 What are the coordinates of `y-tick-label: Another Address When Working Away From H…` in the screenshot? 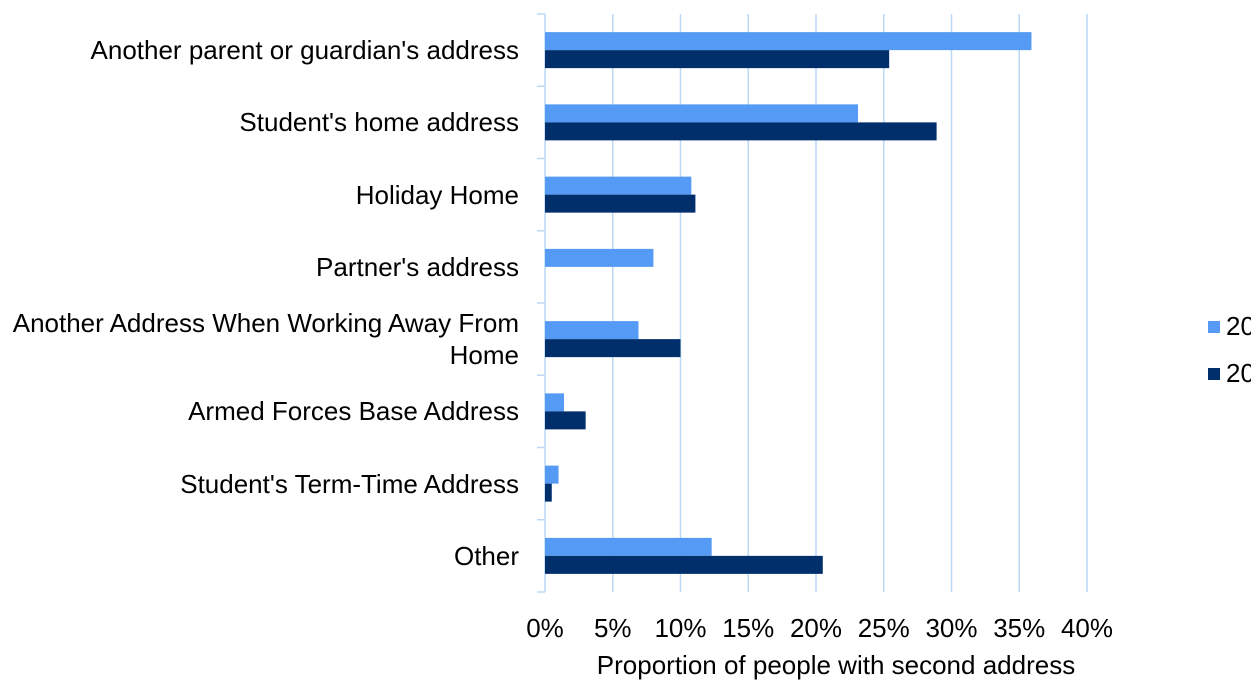 It's located at (265, 339).